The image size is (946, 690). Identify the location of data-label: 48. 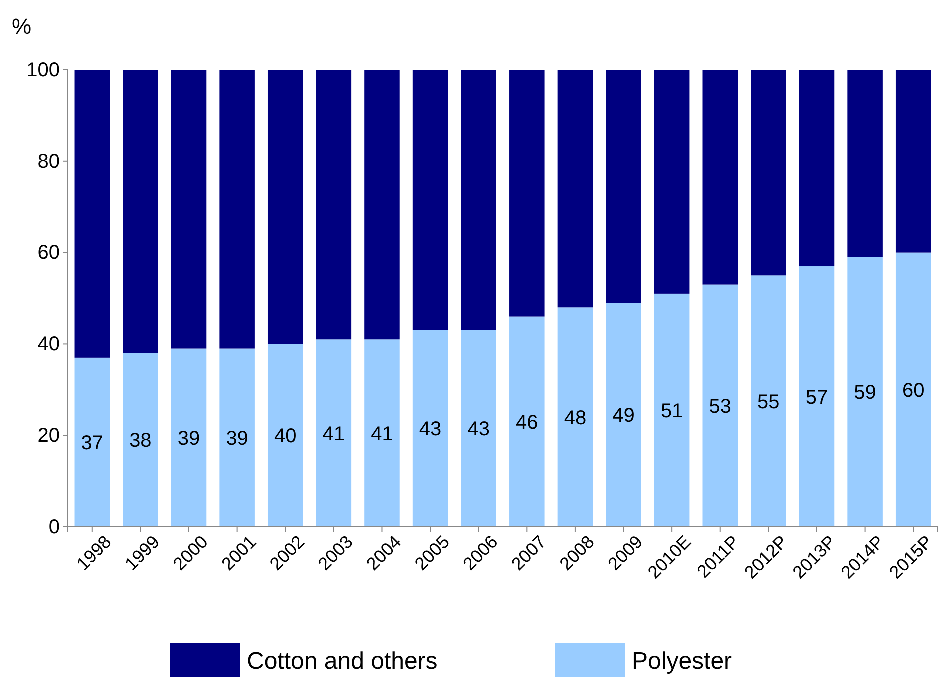
(575, 418).